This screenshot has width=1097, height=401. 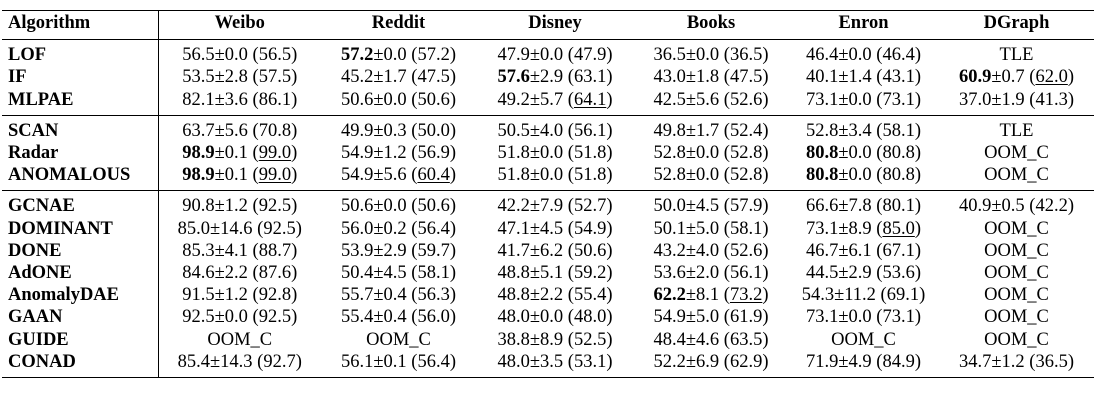 I want to click on best-value: 62.2, so click(x=669, y=295).